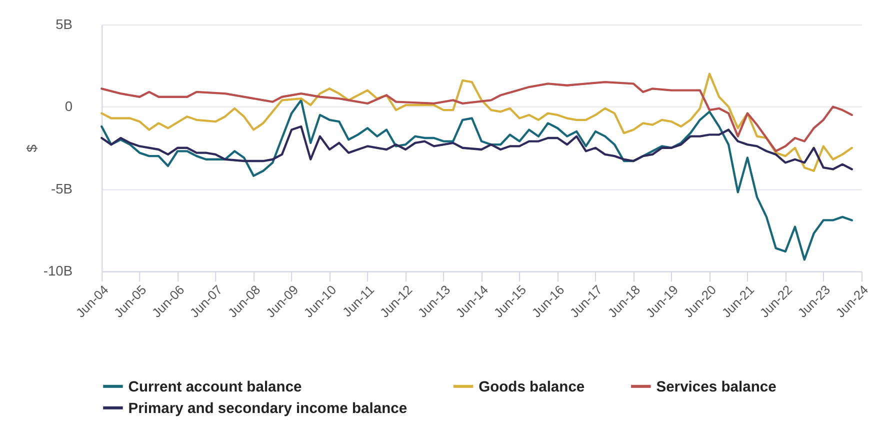 The width and height of the screenshot is (896, 430). Describe the element at coordinates (62, 188) in the screenshot. I see `y-tick-label: -5B` at that location.